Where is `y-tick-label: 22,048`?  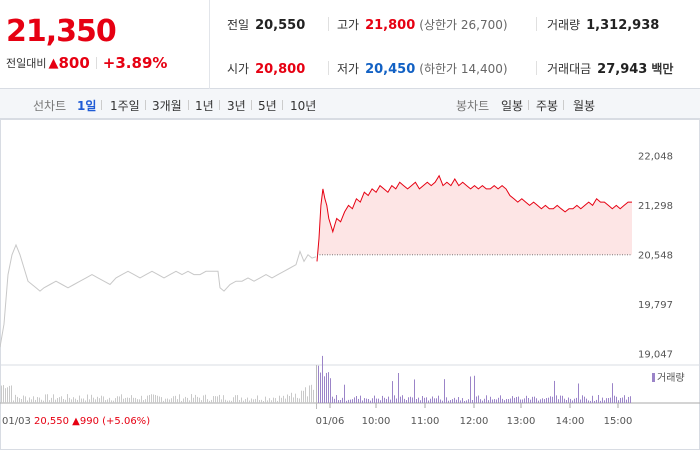
y-tick-label: 22,048 is located at coordinates (655, 157).